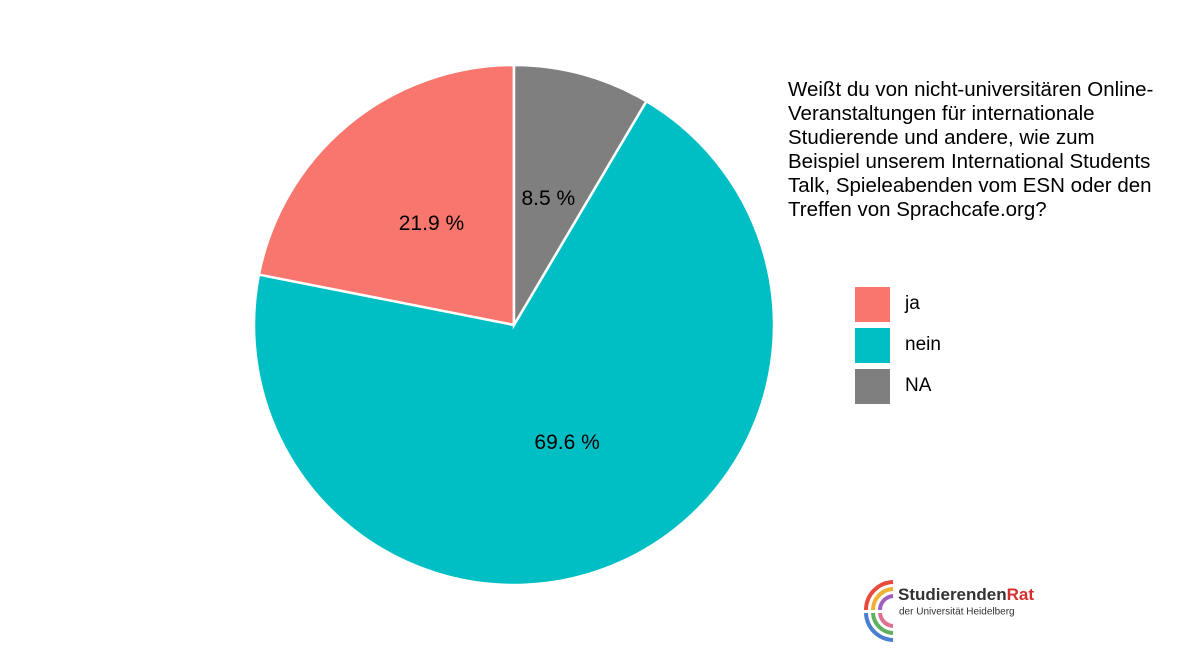 This screenshot has width=1200, height=650. I want to click on legend-label: nein, so click(923, 344).